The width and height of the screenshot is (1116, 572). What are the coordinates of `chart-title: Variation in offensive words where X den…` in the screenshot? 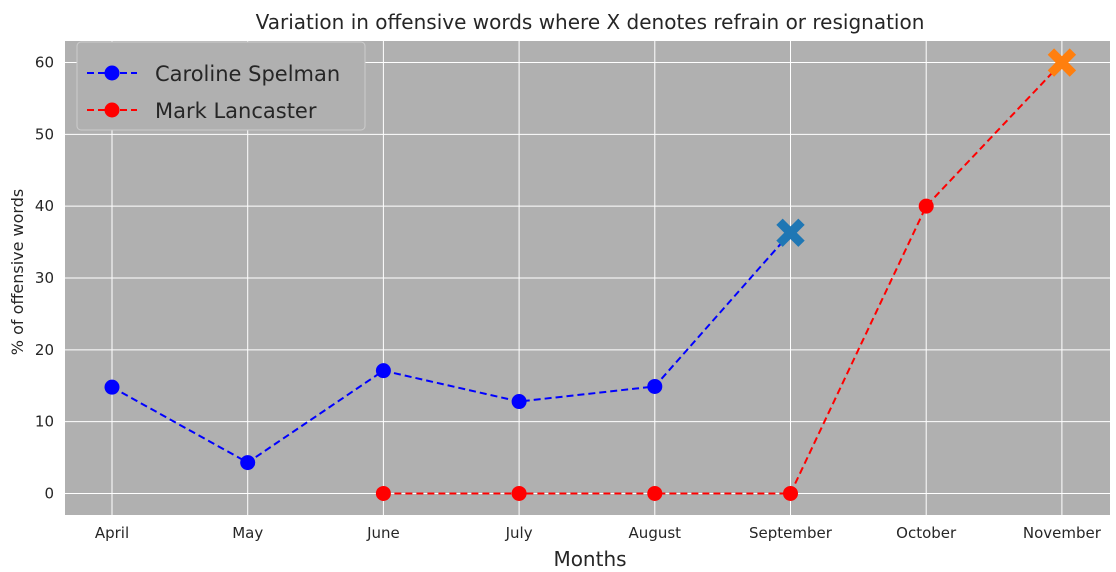 It's located at (590, 22).